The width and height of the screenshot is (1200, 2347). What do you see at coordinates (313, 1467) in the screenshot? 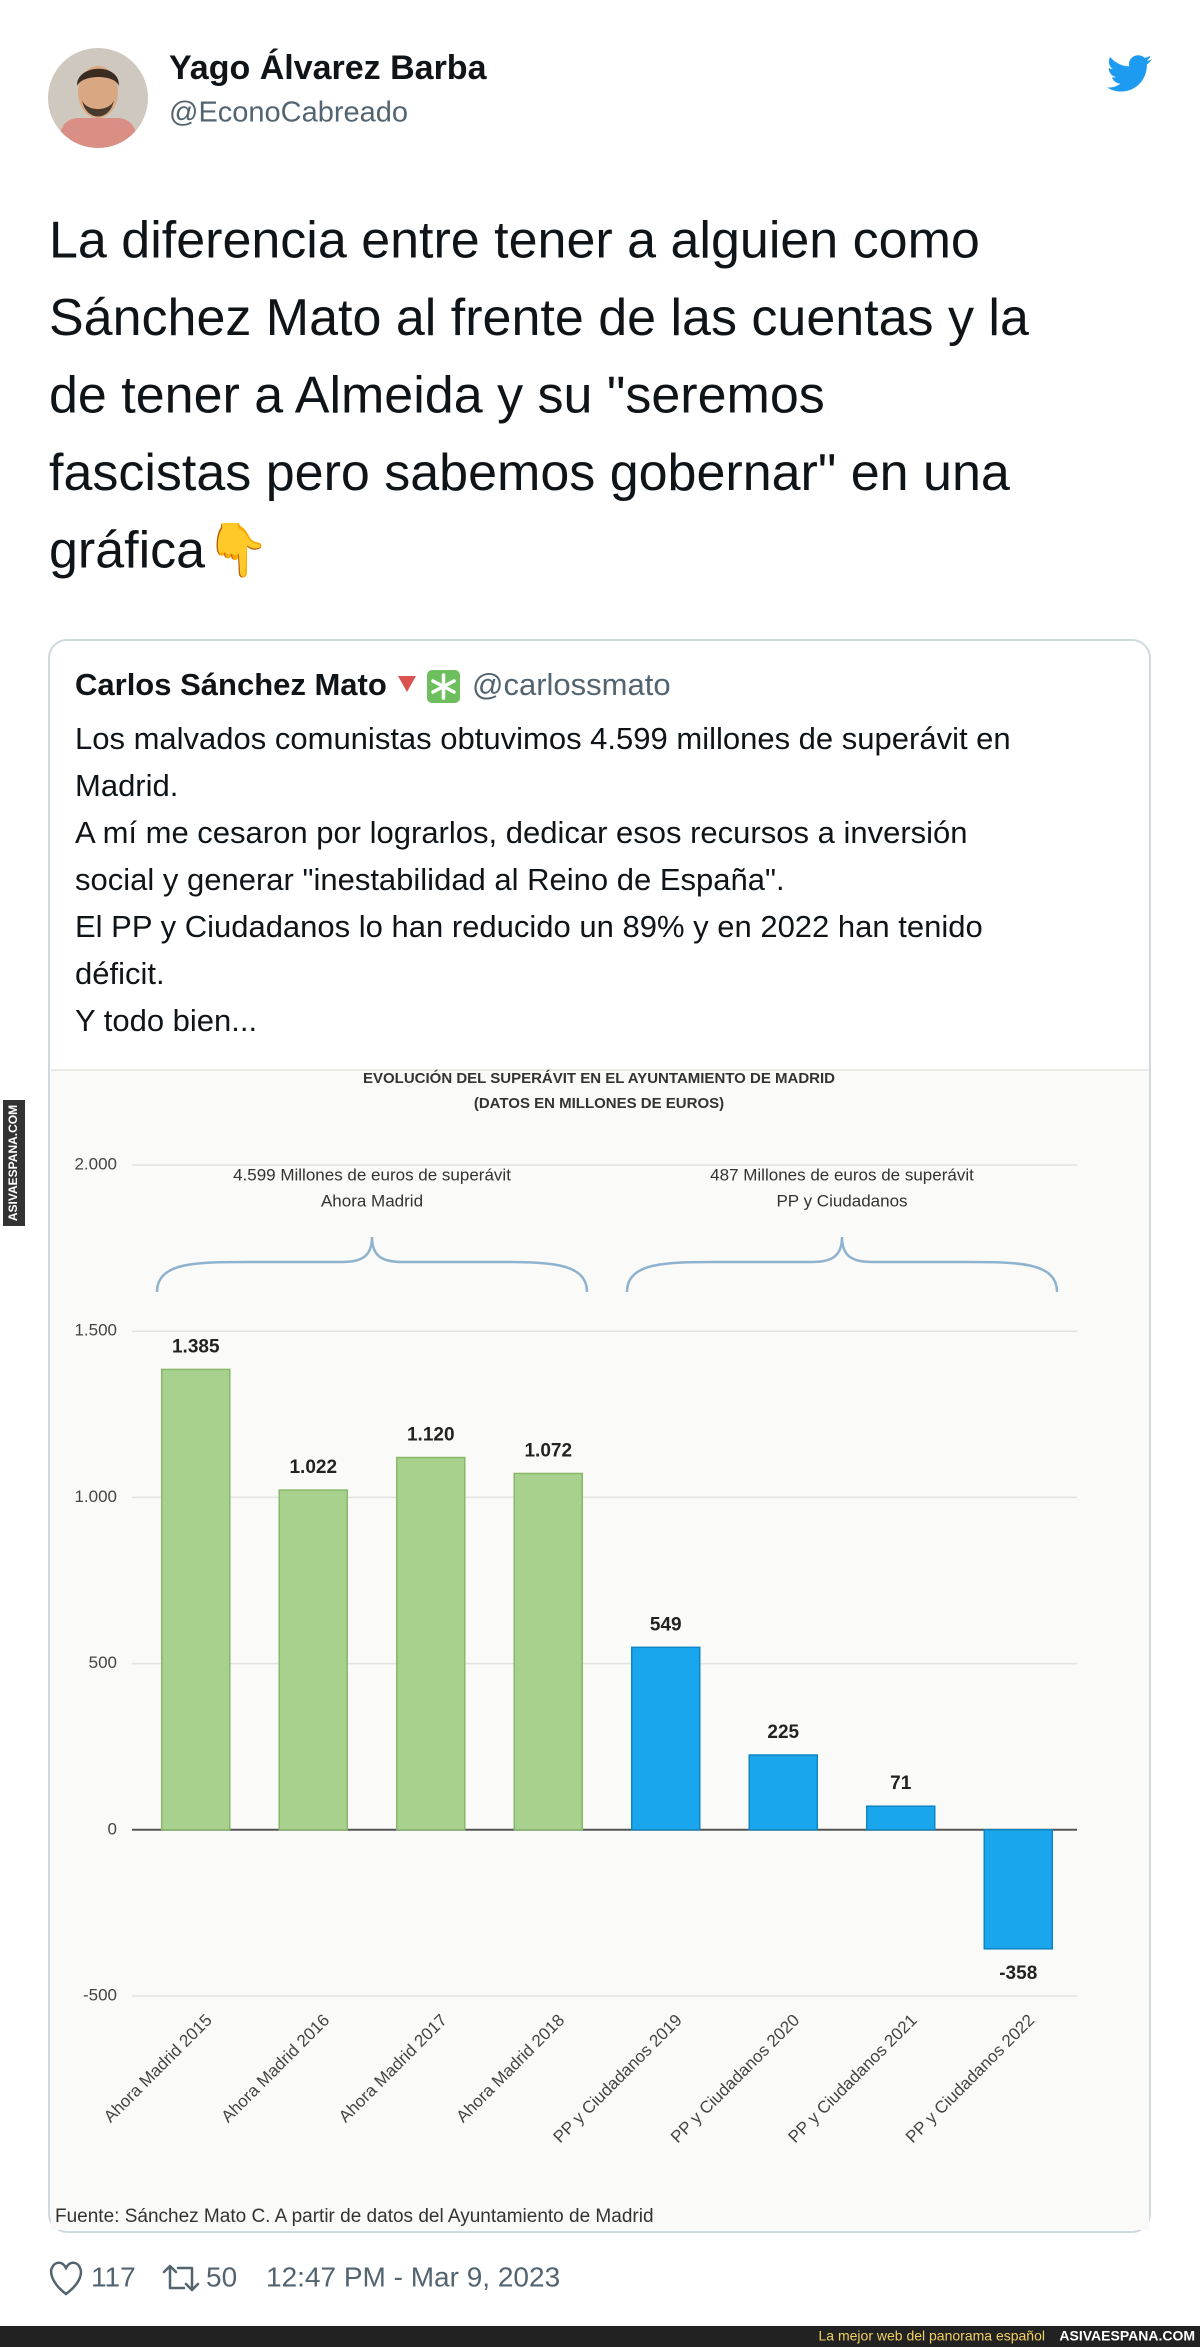
I see `value-label: 1.022` at bounding box center [313, 1467].